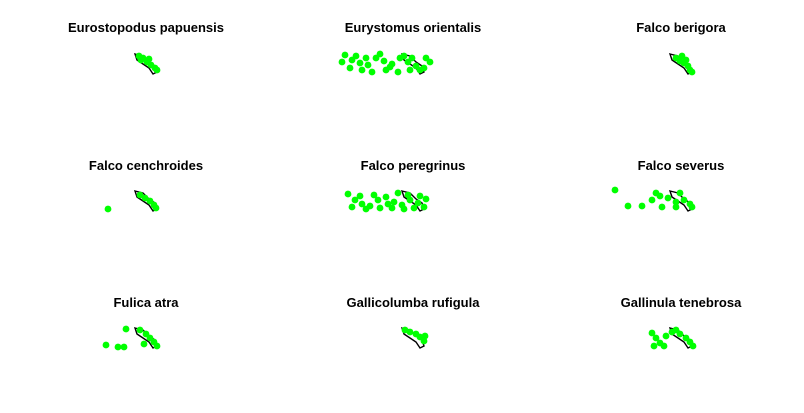  What do you see at coordinates (404, 185) in the screenshot?
I see `panel-falco-peregrinus: Falco peregrinus` at bounding box center [404, 185].